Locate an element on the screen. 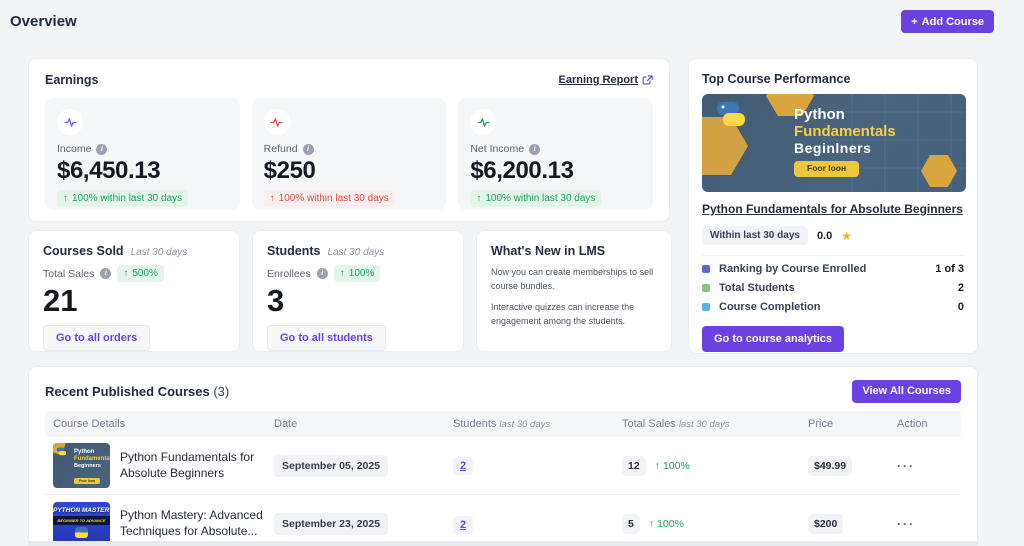  thumbnail-text: Python Fundamental Beginners Foor looн is located at coordinates (92, 468).